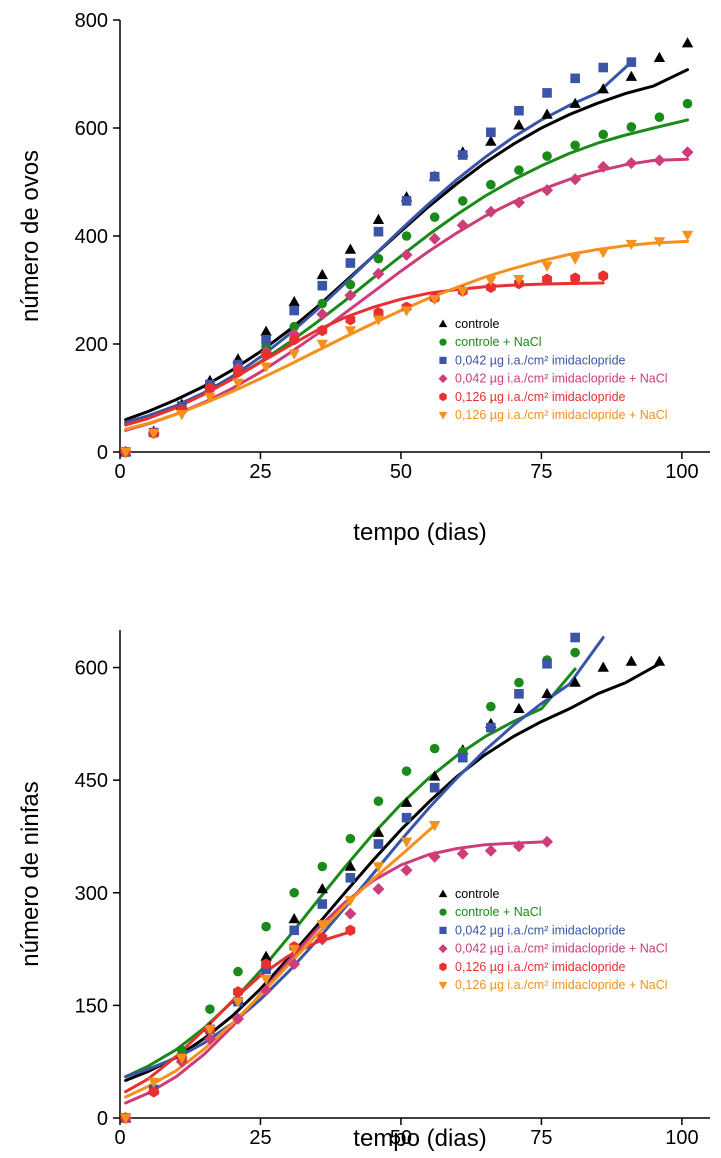  Describe the element at coordinates (91, 894) in the screenshot. I see `y-tick-label: 300` at that location.